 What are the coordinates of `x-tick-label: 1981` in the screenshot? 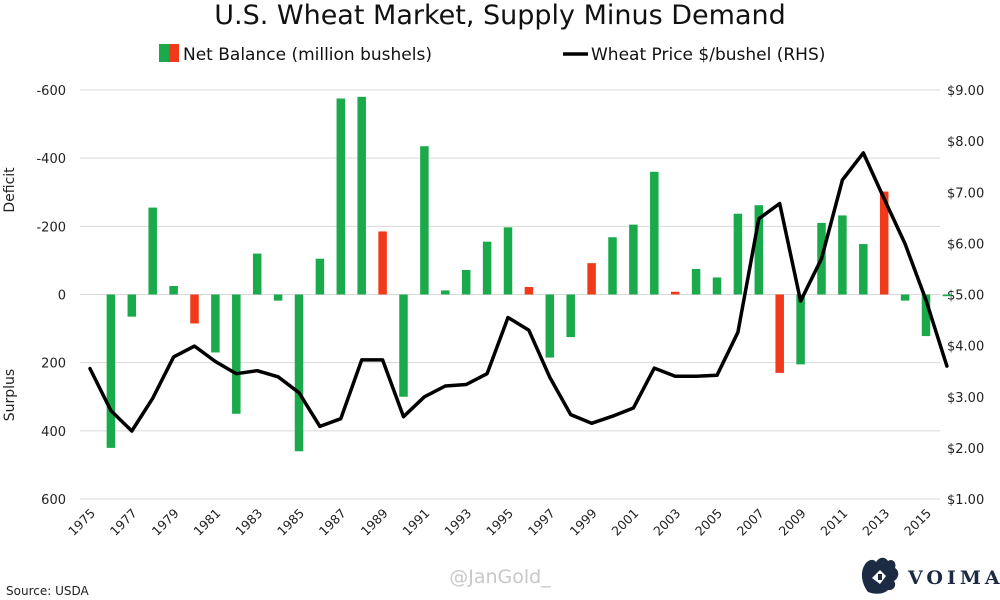 It's located at (206, 522).